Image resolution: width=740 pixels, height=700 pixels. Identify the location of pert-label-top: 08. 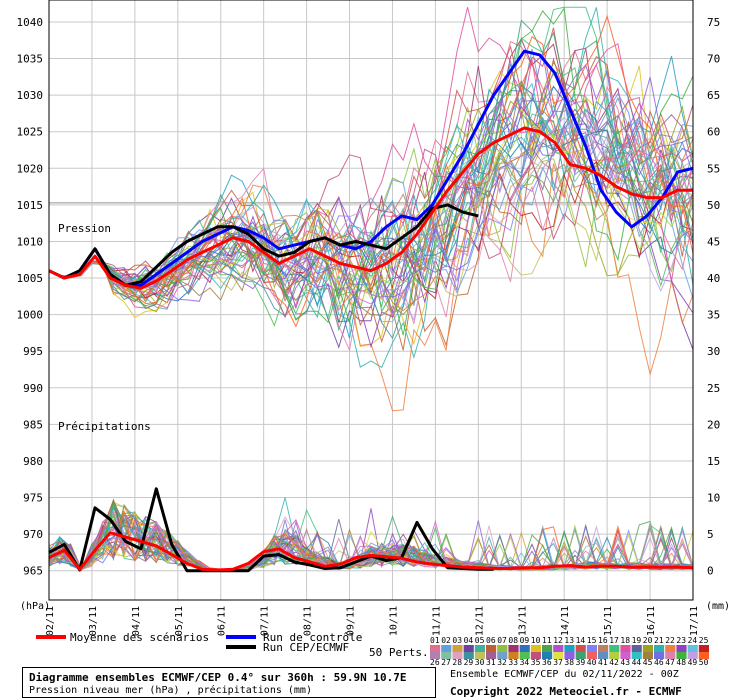
(513, 640).